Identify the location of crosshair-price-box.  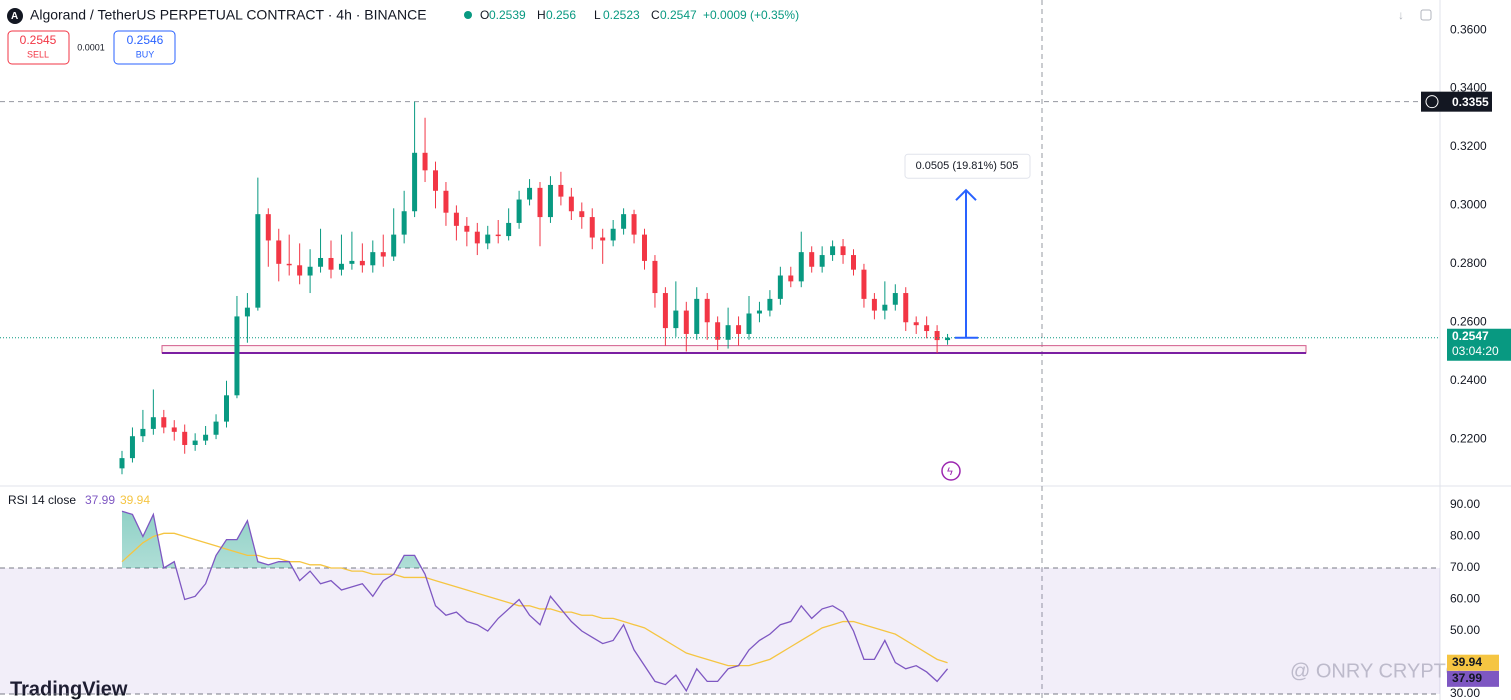
(1456, 101).